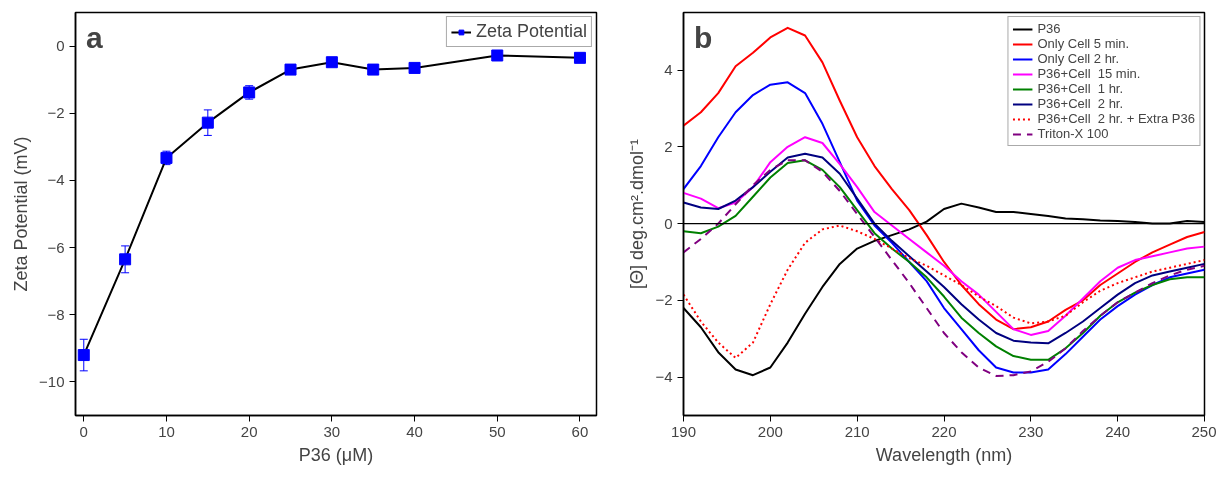  I want to click on x-tick-label: 200, so click(770, 431).